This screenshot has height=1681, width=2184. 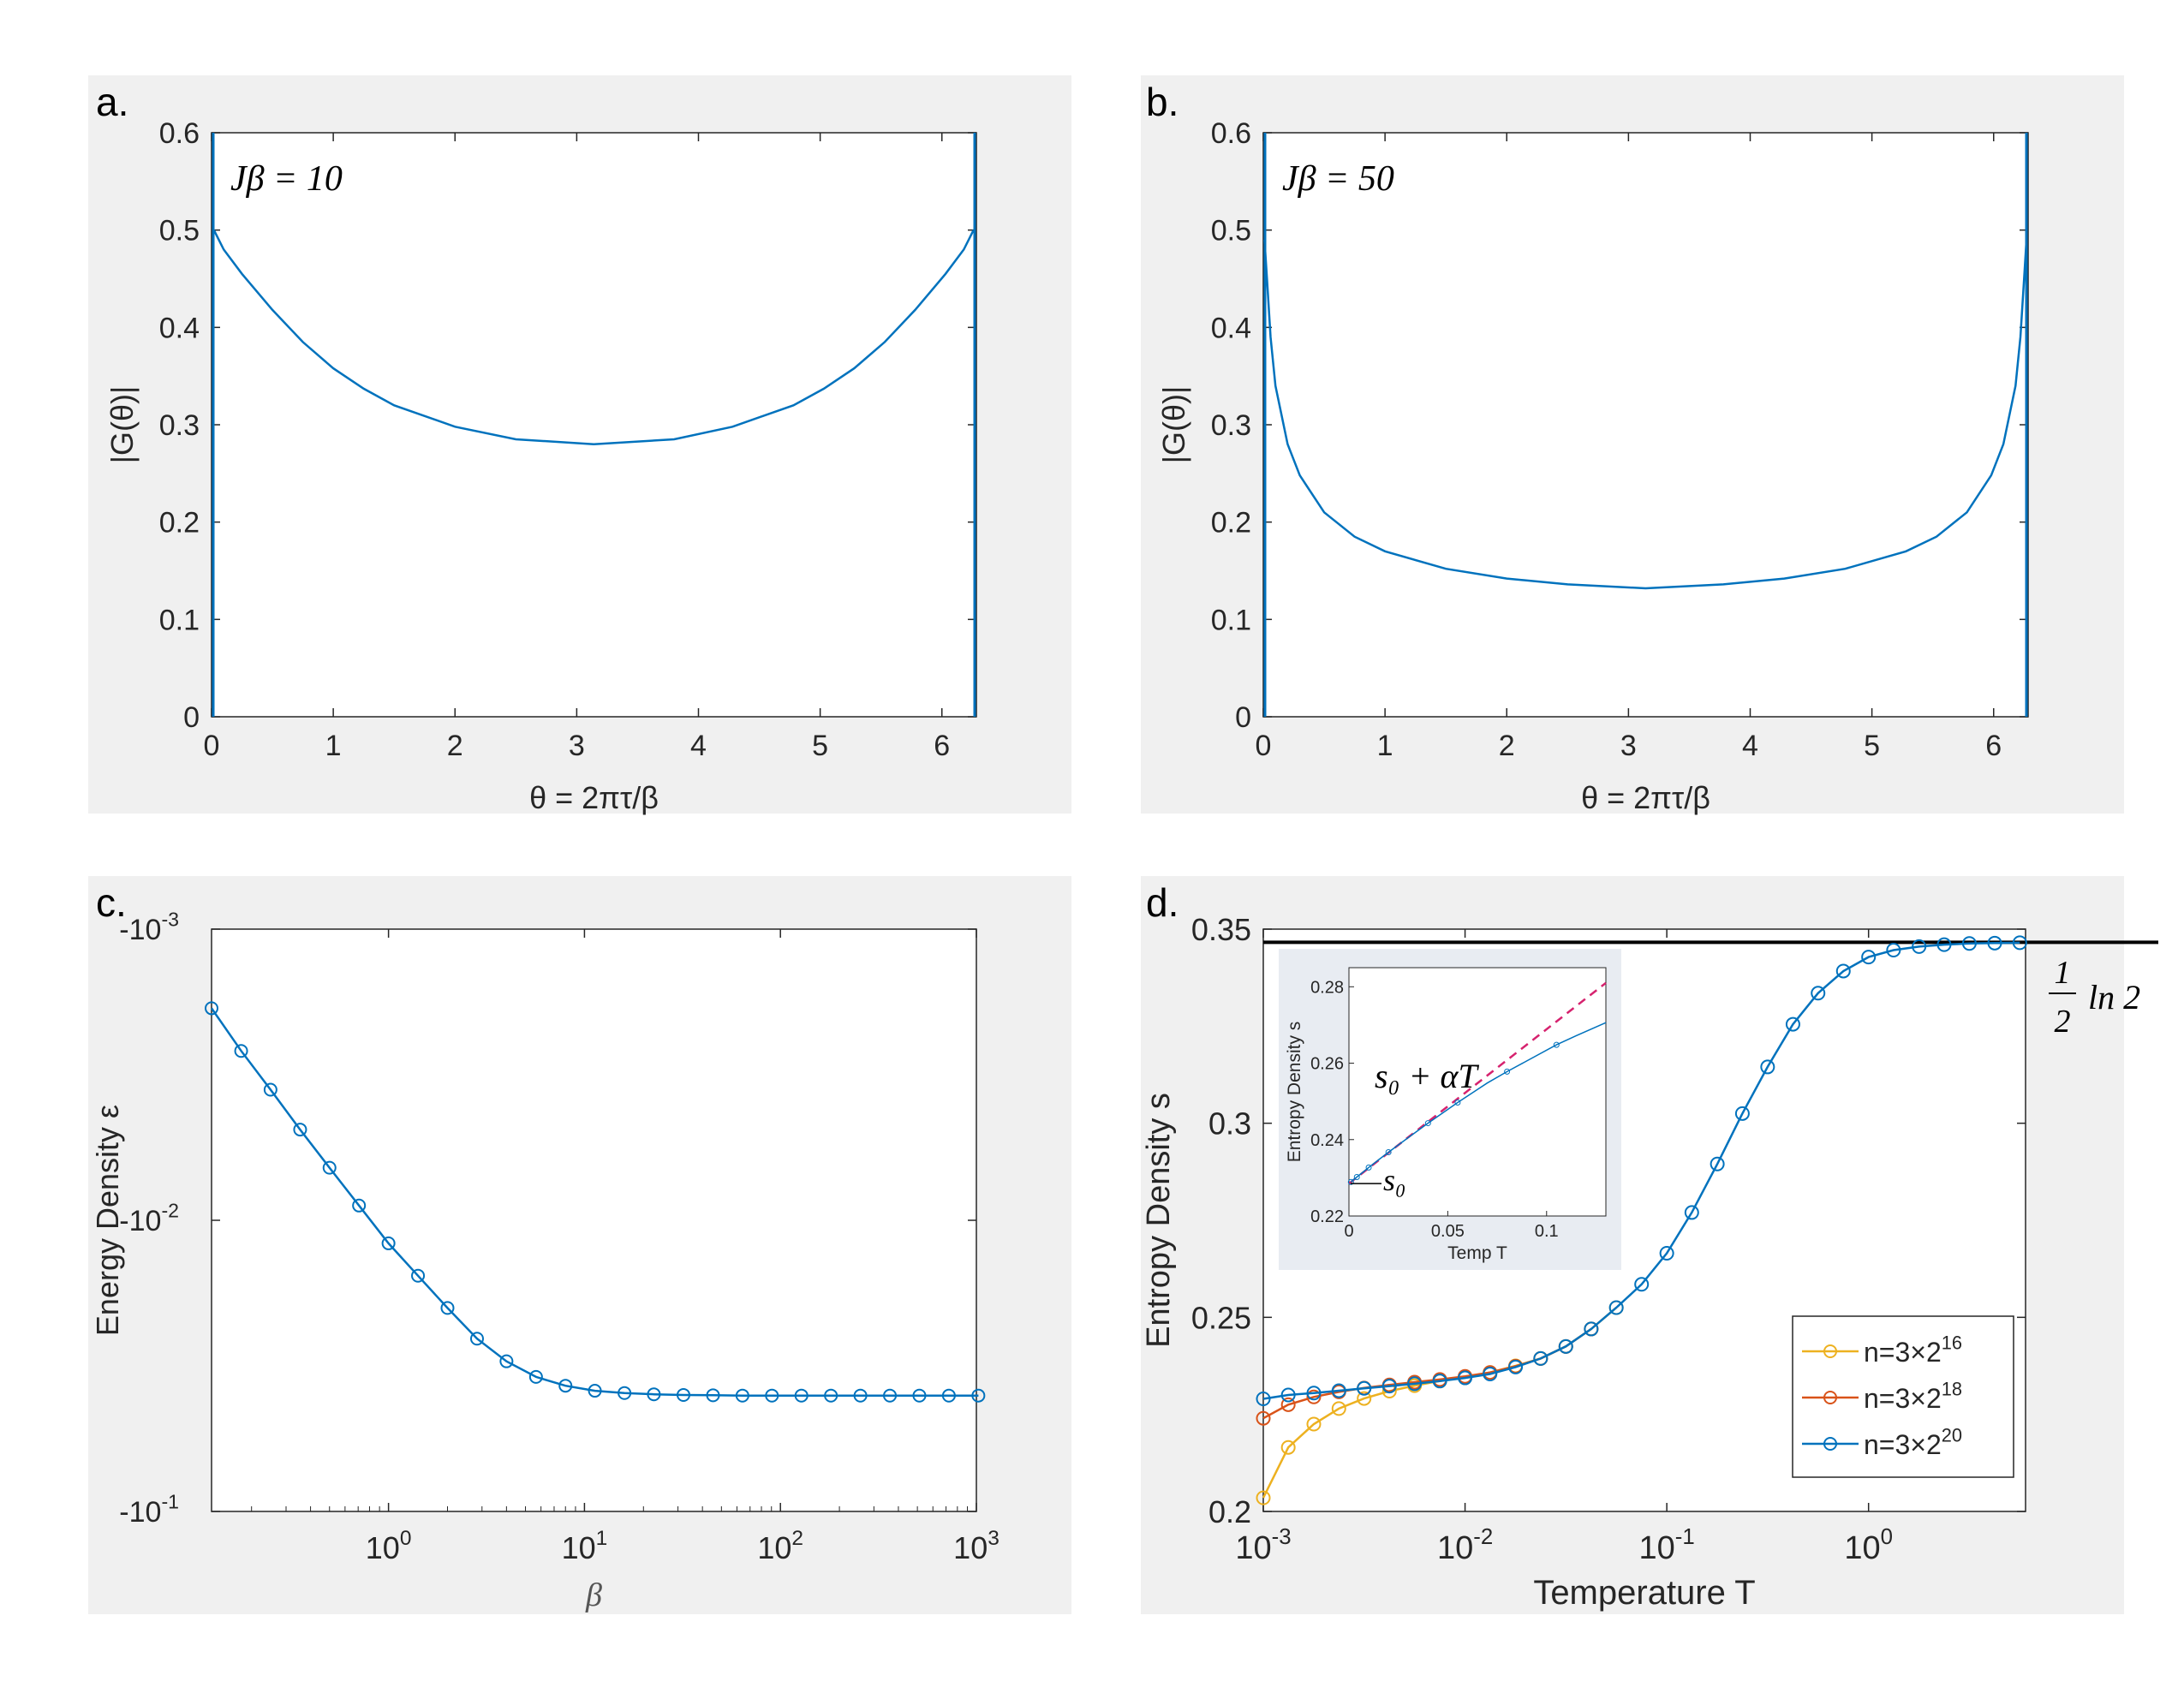 What do you see at coordinates (1231, 133) in the screenshot?
I see `y-tick-label: 0.6` at bounding box center [1231, 133].